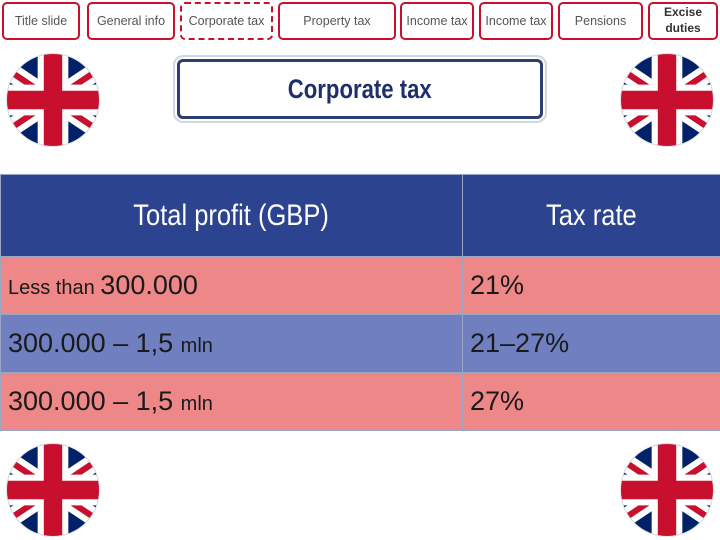 The image size is (720, 540). Describe the element at coordinates (226, 21) in the screenshot. I see `tab-corporate-tax: Corporate tax` at that location.